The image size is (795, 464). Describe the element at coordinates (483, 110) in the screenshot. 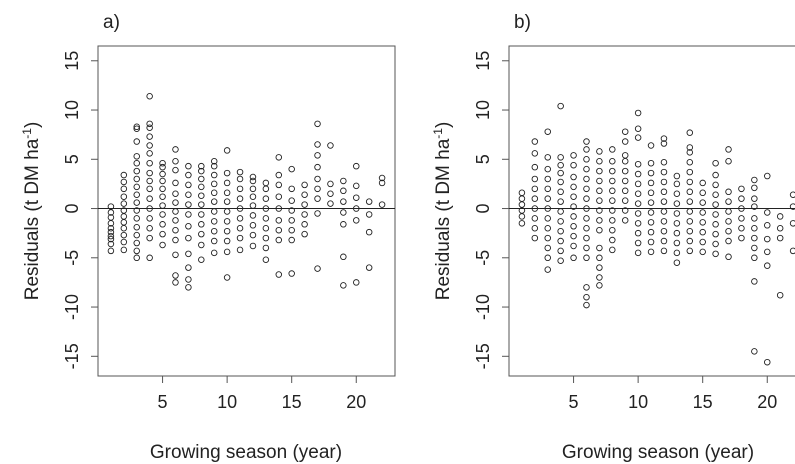

I see `y-tick-label: 10` at that location.